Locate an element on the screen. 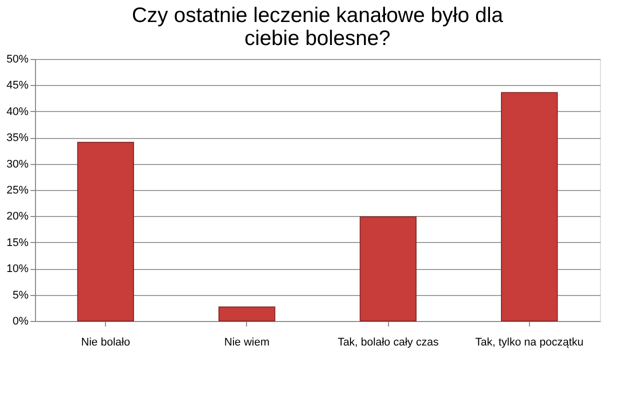 The height and width of the screenshot is (393, 640). x-tick-label: Tak, bolało cały czas is located at coordinates (389, 342).